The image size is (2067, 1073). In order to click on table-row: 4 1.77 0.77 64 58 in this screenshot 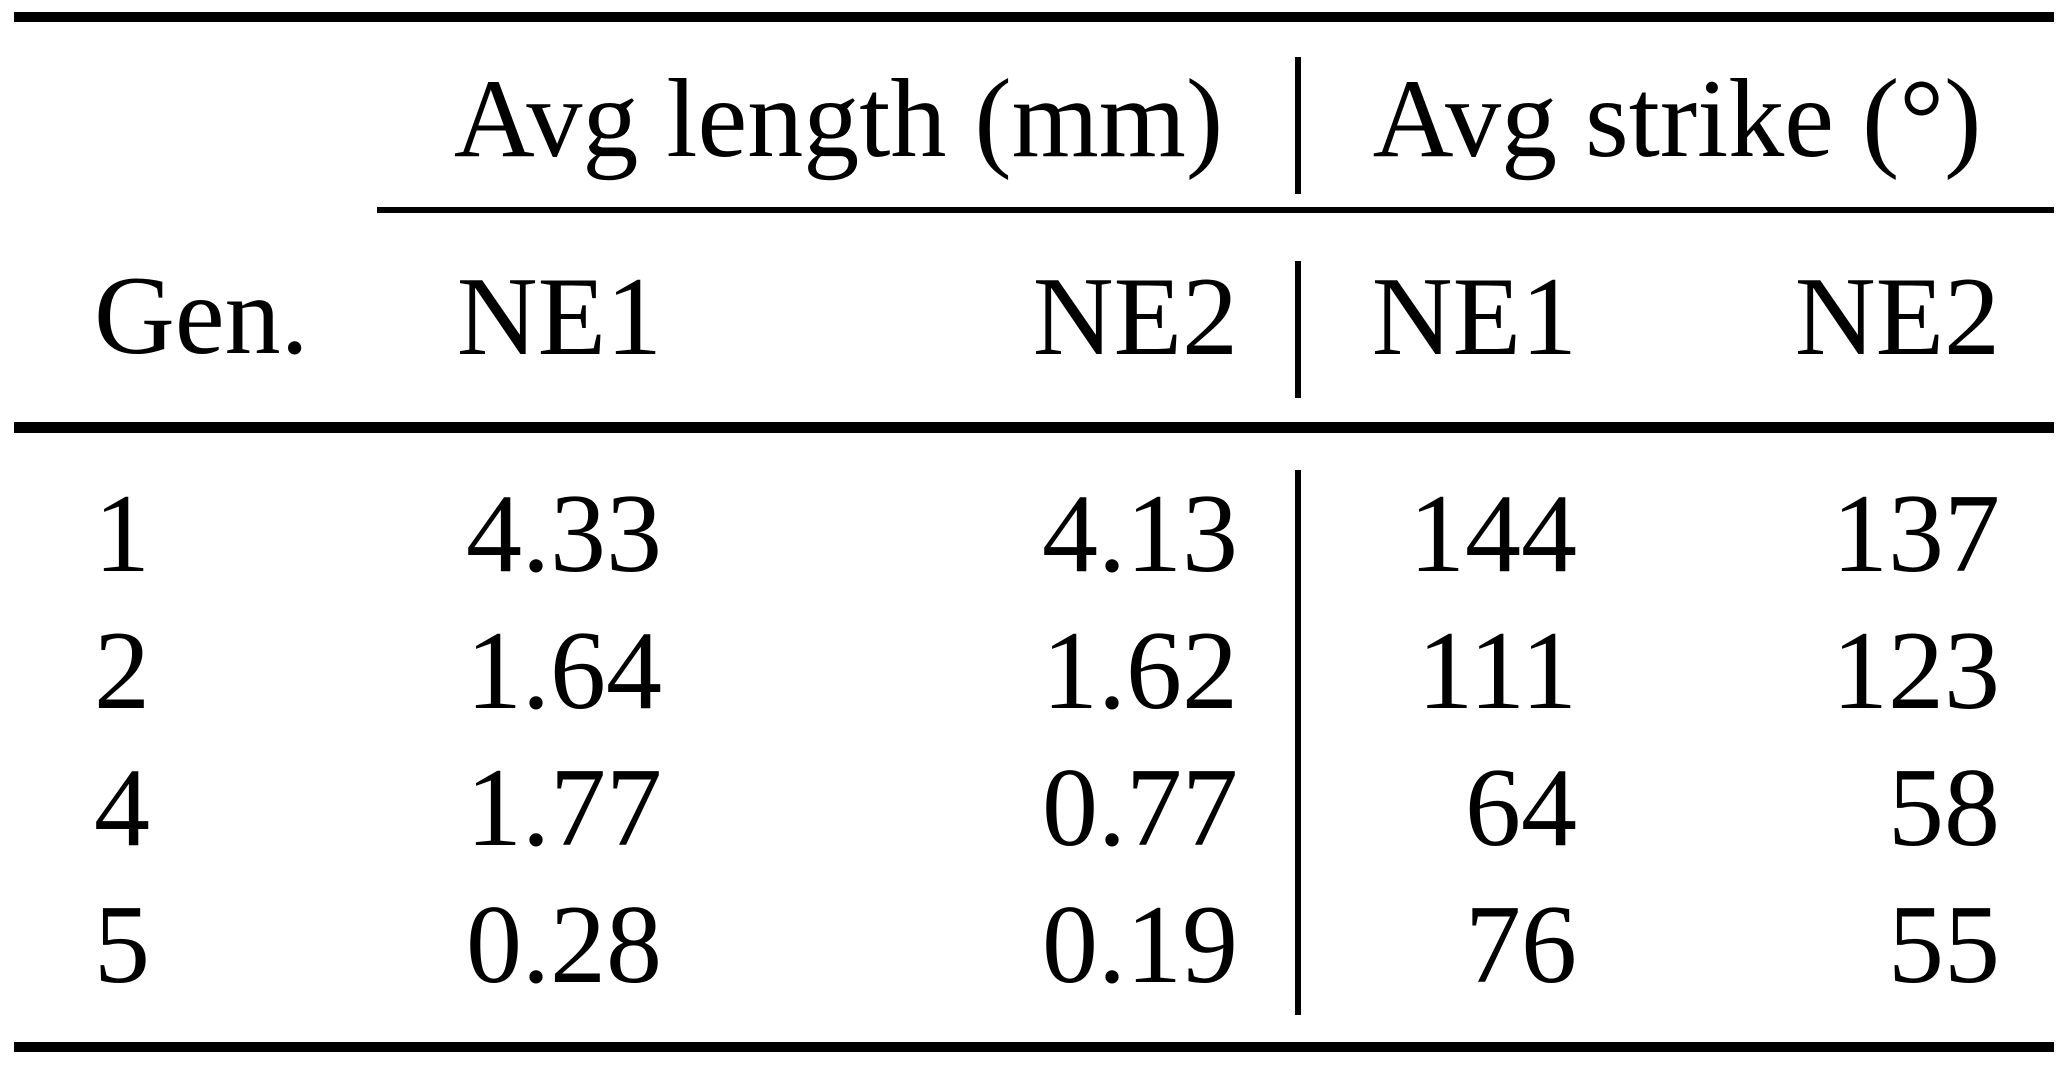, I will do `click(1034, 808)`.